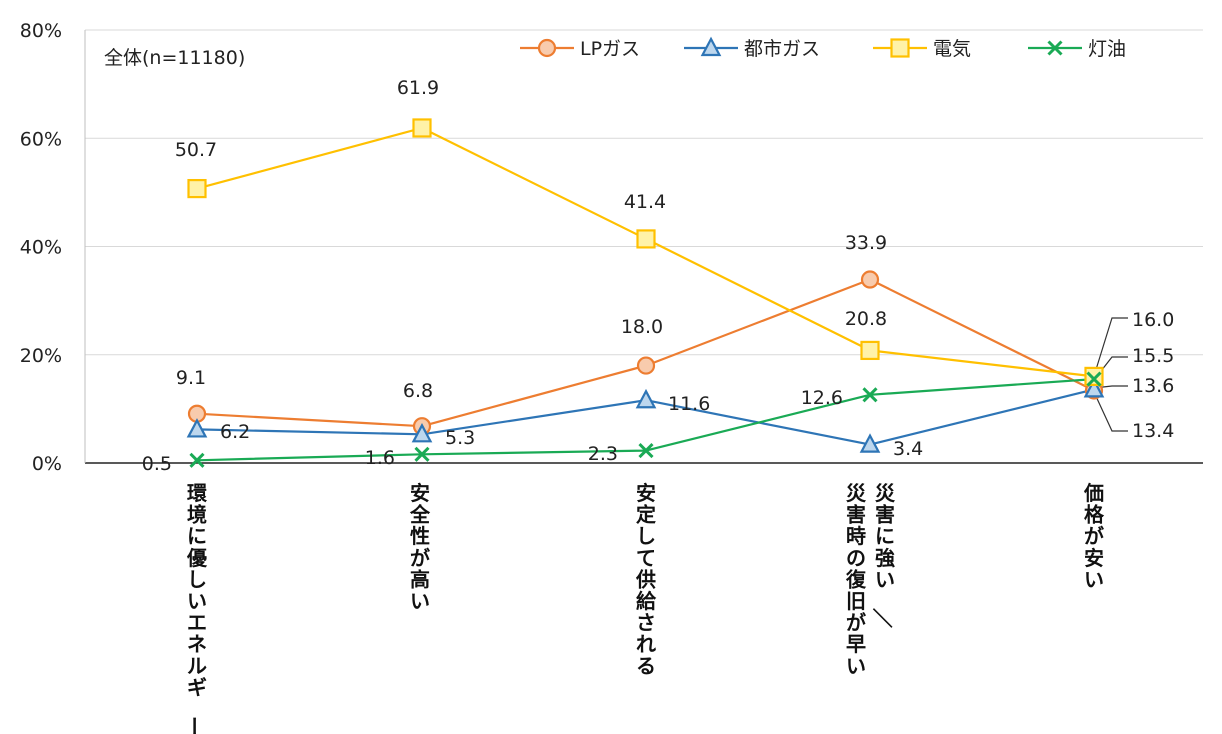 Image resolution: width=1222 pixels, height=734 pixels. What do you see at coordinates (642, 327) in the screenshot?
I see `data-label: 18.0` at bounding box center [642, 327].